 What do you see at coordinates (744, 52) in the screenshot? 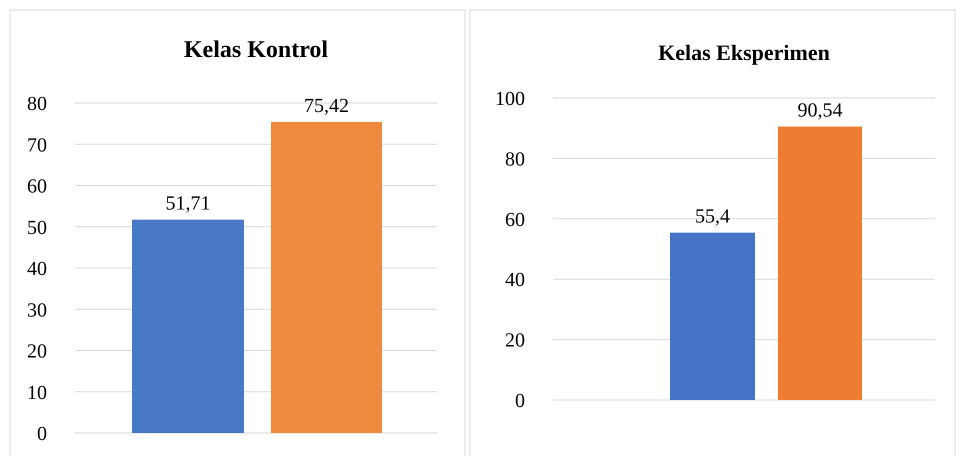
I see `chart-title: Kelas Eksperimen` at bounding box center [744, 52].